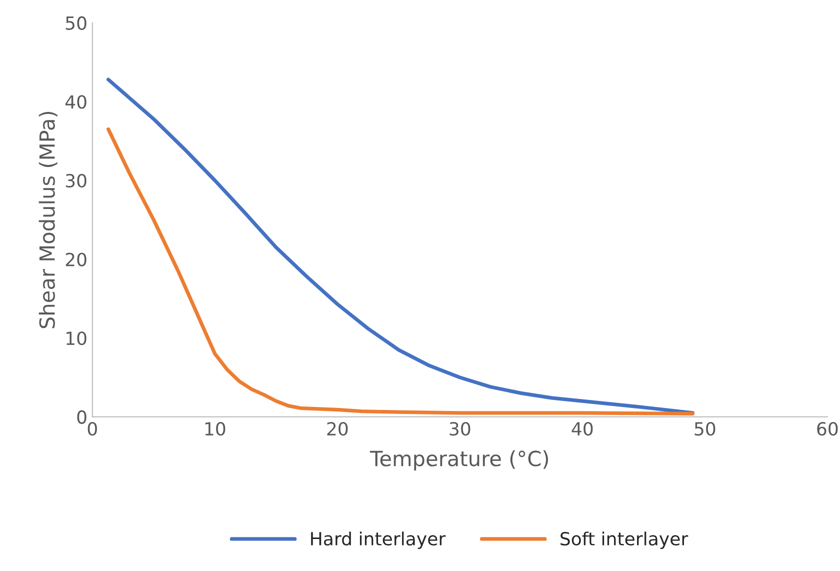  What do you see at coordinates (76, 338) in the screenshot?
I see `y-tick-label: 10` at bounding box center [76, 338].